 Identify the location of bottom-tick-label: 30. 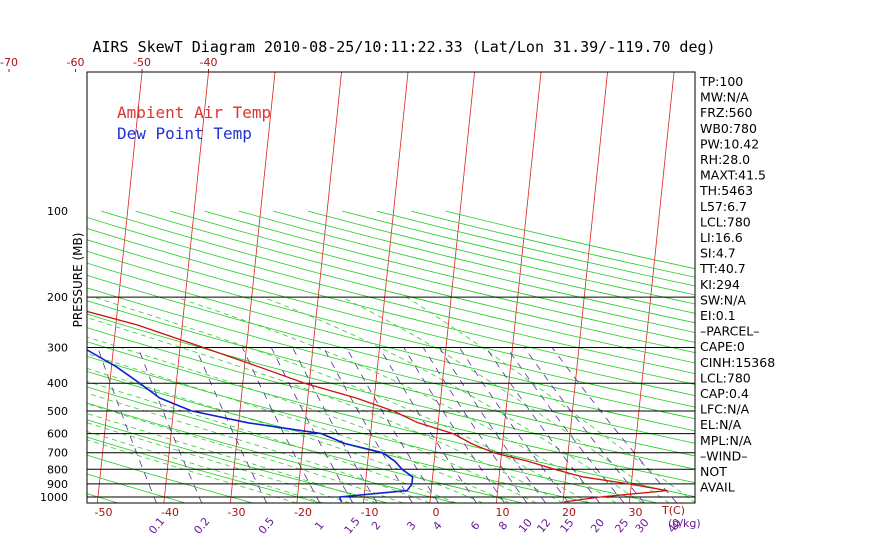
(636, 512).